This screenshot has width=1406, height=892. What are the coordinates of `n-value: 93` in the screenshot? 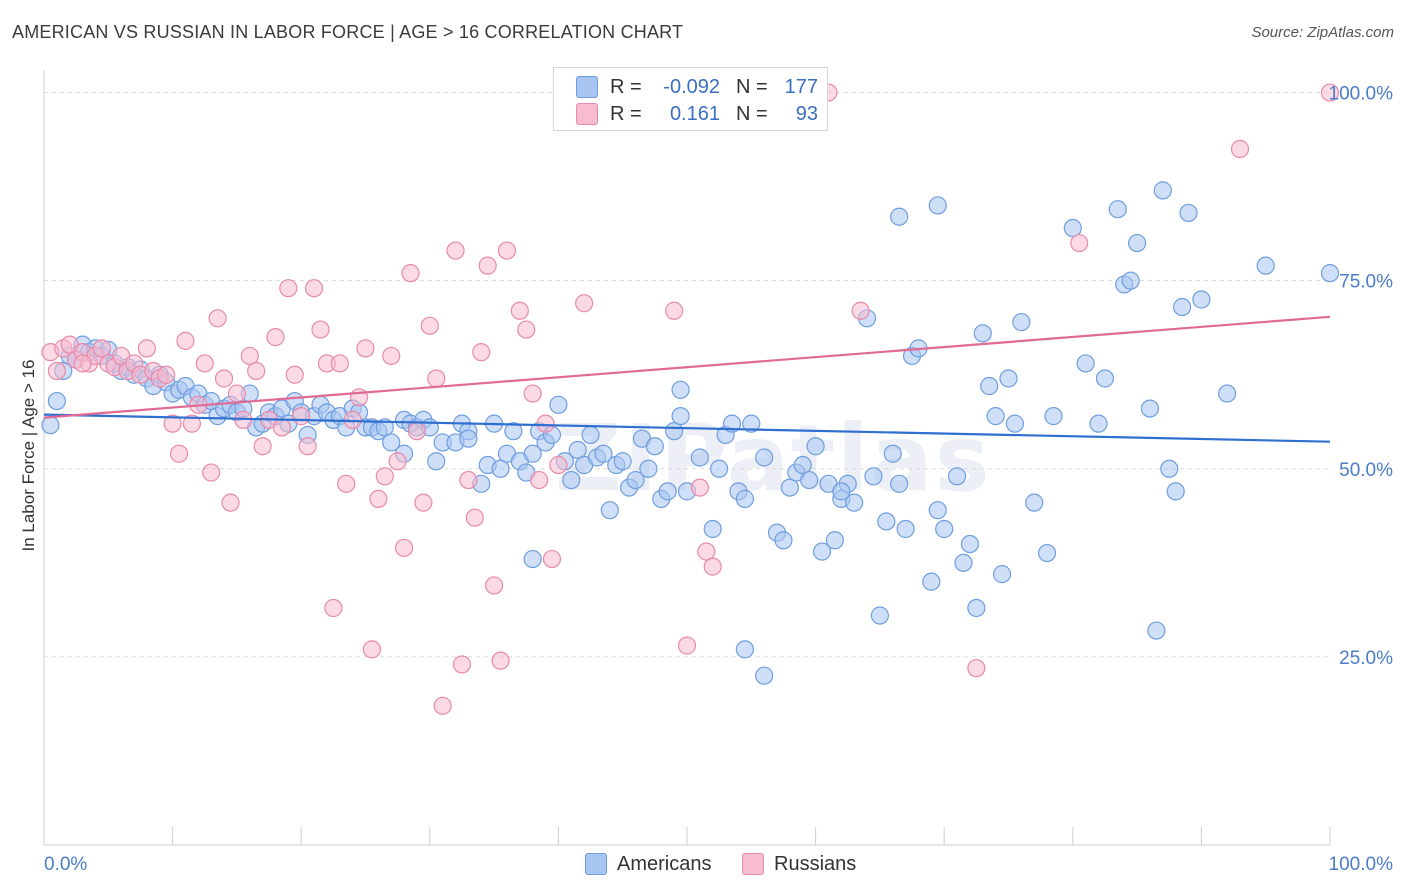 It's located at (806, 113).